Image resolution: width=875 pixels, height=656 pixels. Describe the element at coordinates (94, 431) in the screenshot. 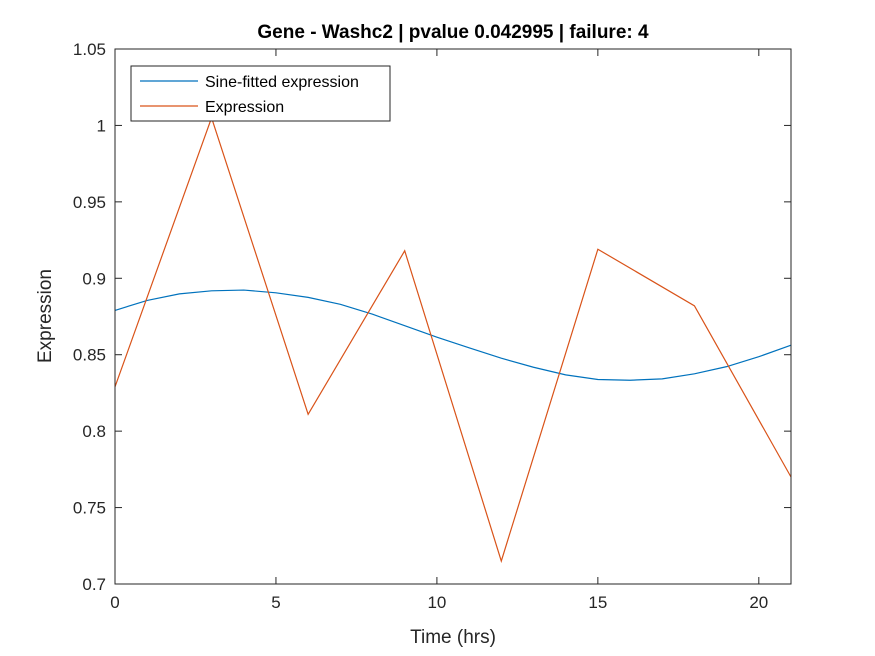

I see `y-tick-label: 0.8` at that location.